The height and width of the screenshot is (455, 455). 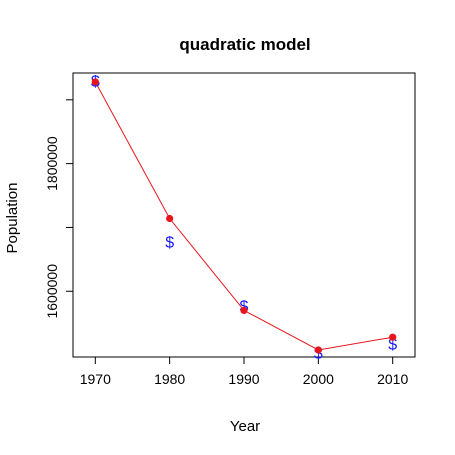 I want to click on fitted-point-1980, so click(x=170, y=218).